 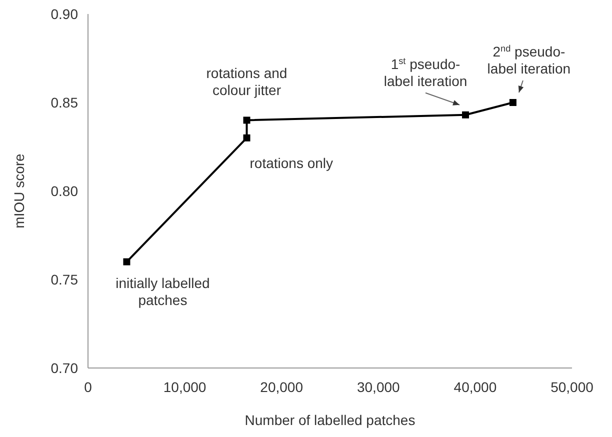 What do you see at coordinates (184, 387) in the screenshot?
I see `x-tick-label: 10,000` at bounding box center [184, 387].